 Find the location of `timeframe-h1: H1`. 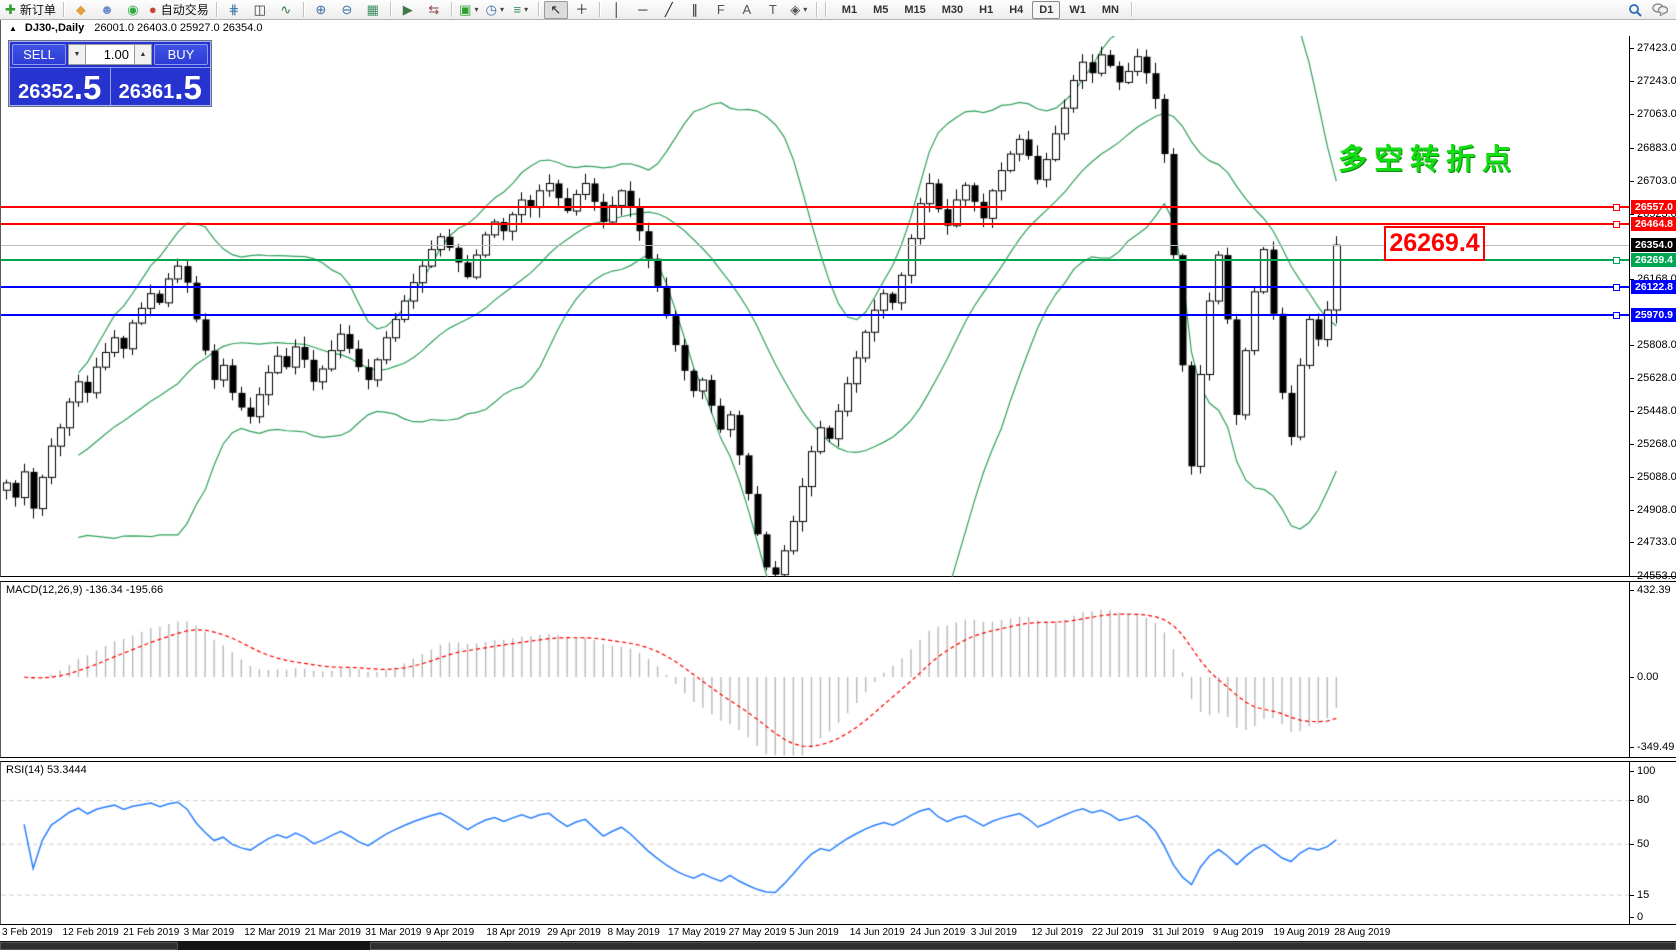

timeframe-h1: H1 is located at coordinates (986, 9).